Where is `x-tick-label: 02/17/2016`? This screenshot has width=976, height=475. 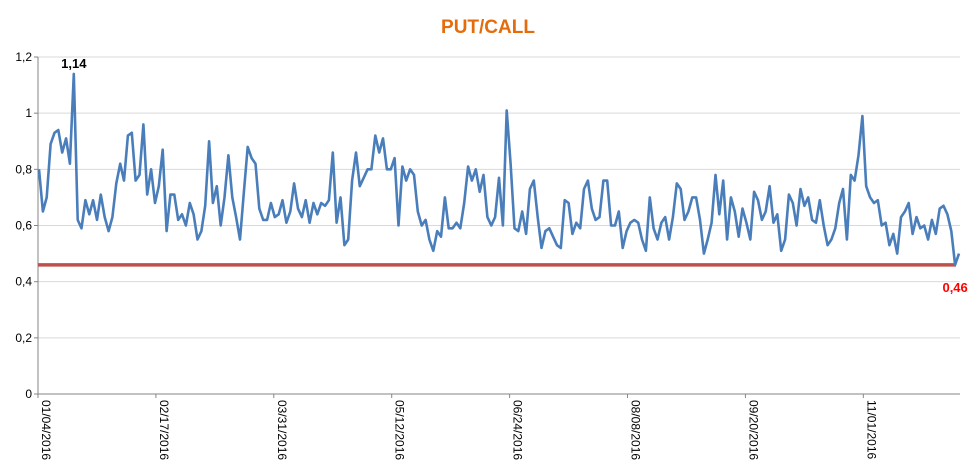 x-tick-label: 02/17/2016 is located at coordinates (164, 430).